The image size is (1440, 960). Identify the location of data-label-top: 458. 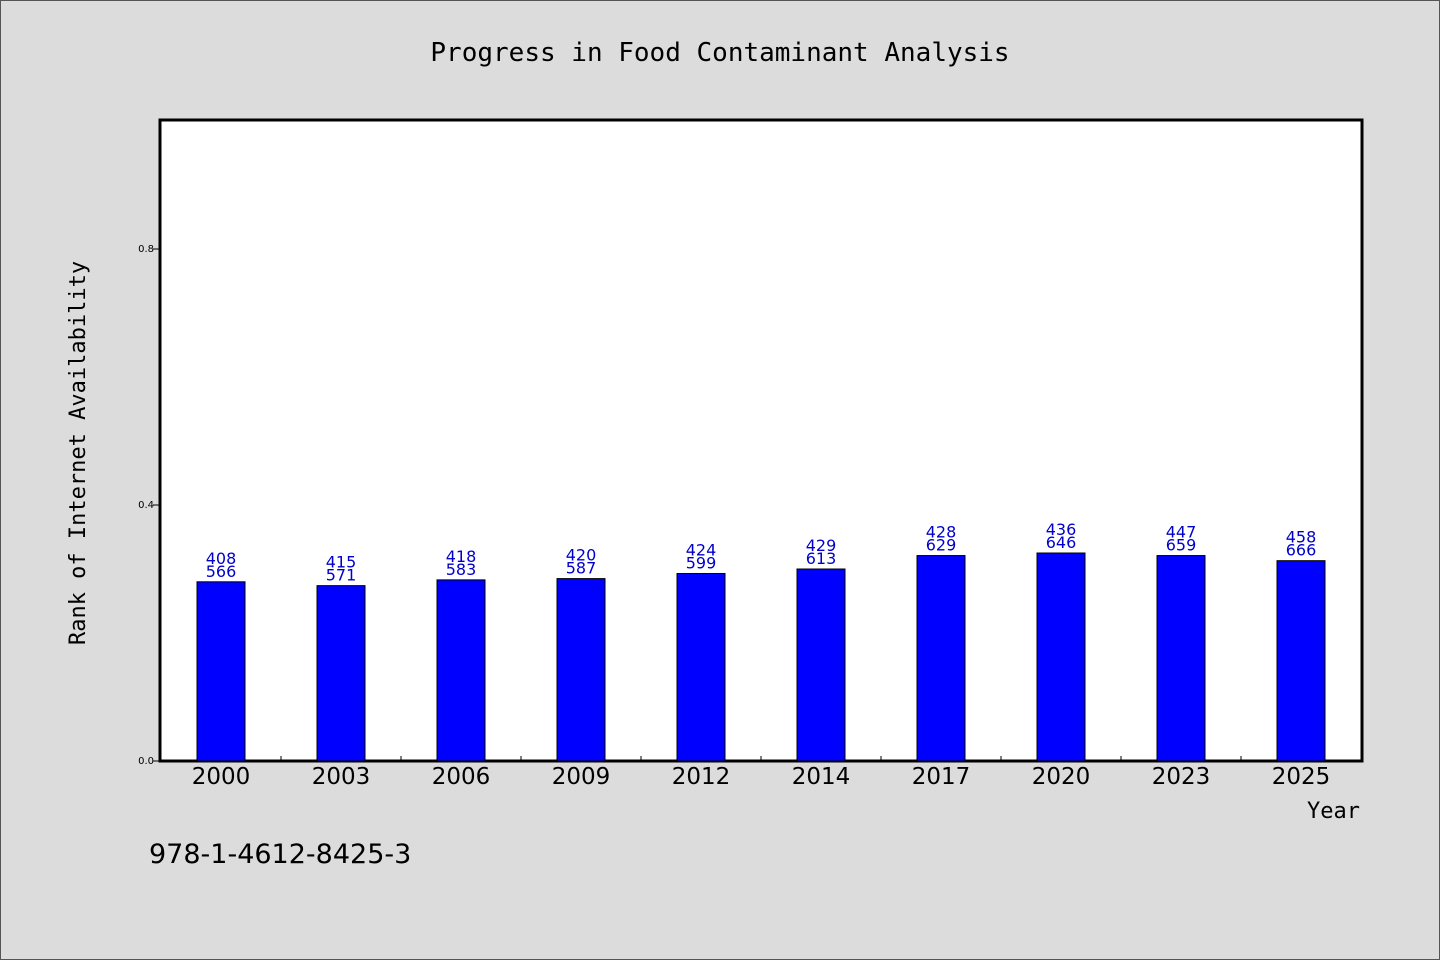
(1301, 537).